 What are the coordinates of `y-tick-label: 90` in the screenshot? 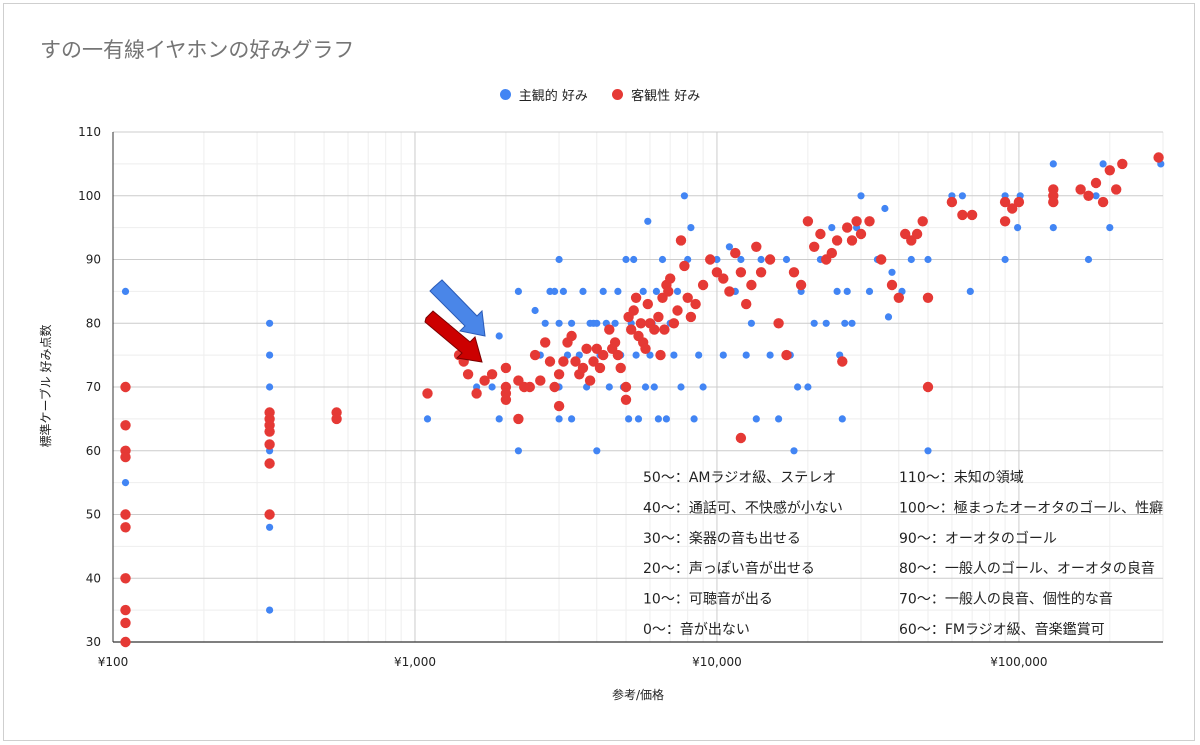 It's located at (93, 260).